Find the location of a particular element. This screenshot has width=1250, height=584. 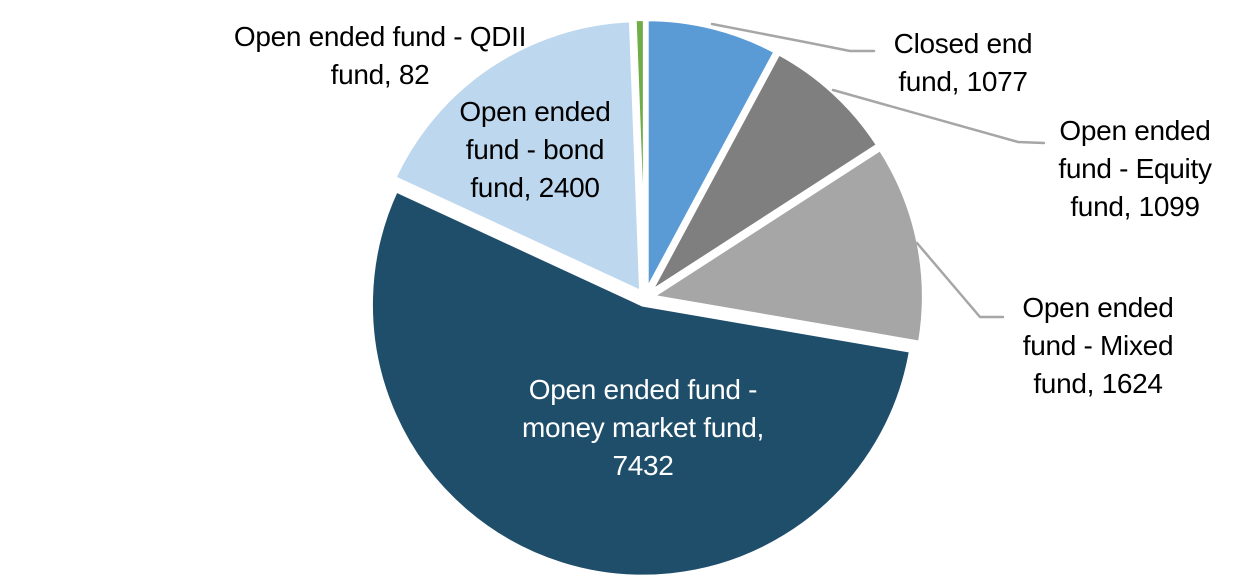

pie-slice-open-ended-fund-equity-fund is located at coordinates (764, 173).